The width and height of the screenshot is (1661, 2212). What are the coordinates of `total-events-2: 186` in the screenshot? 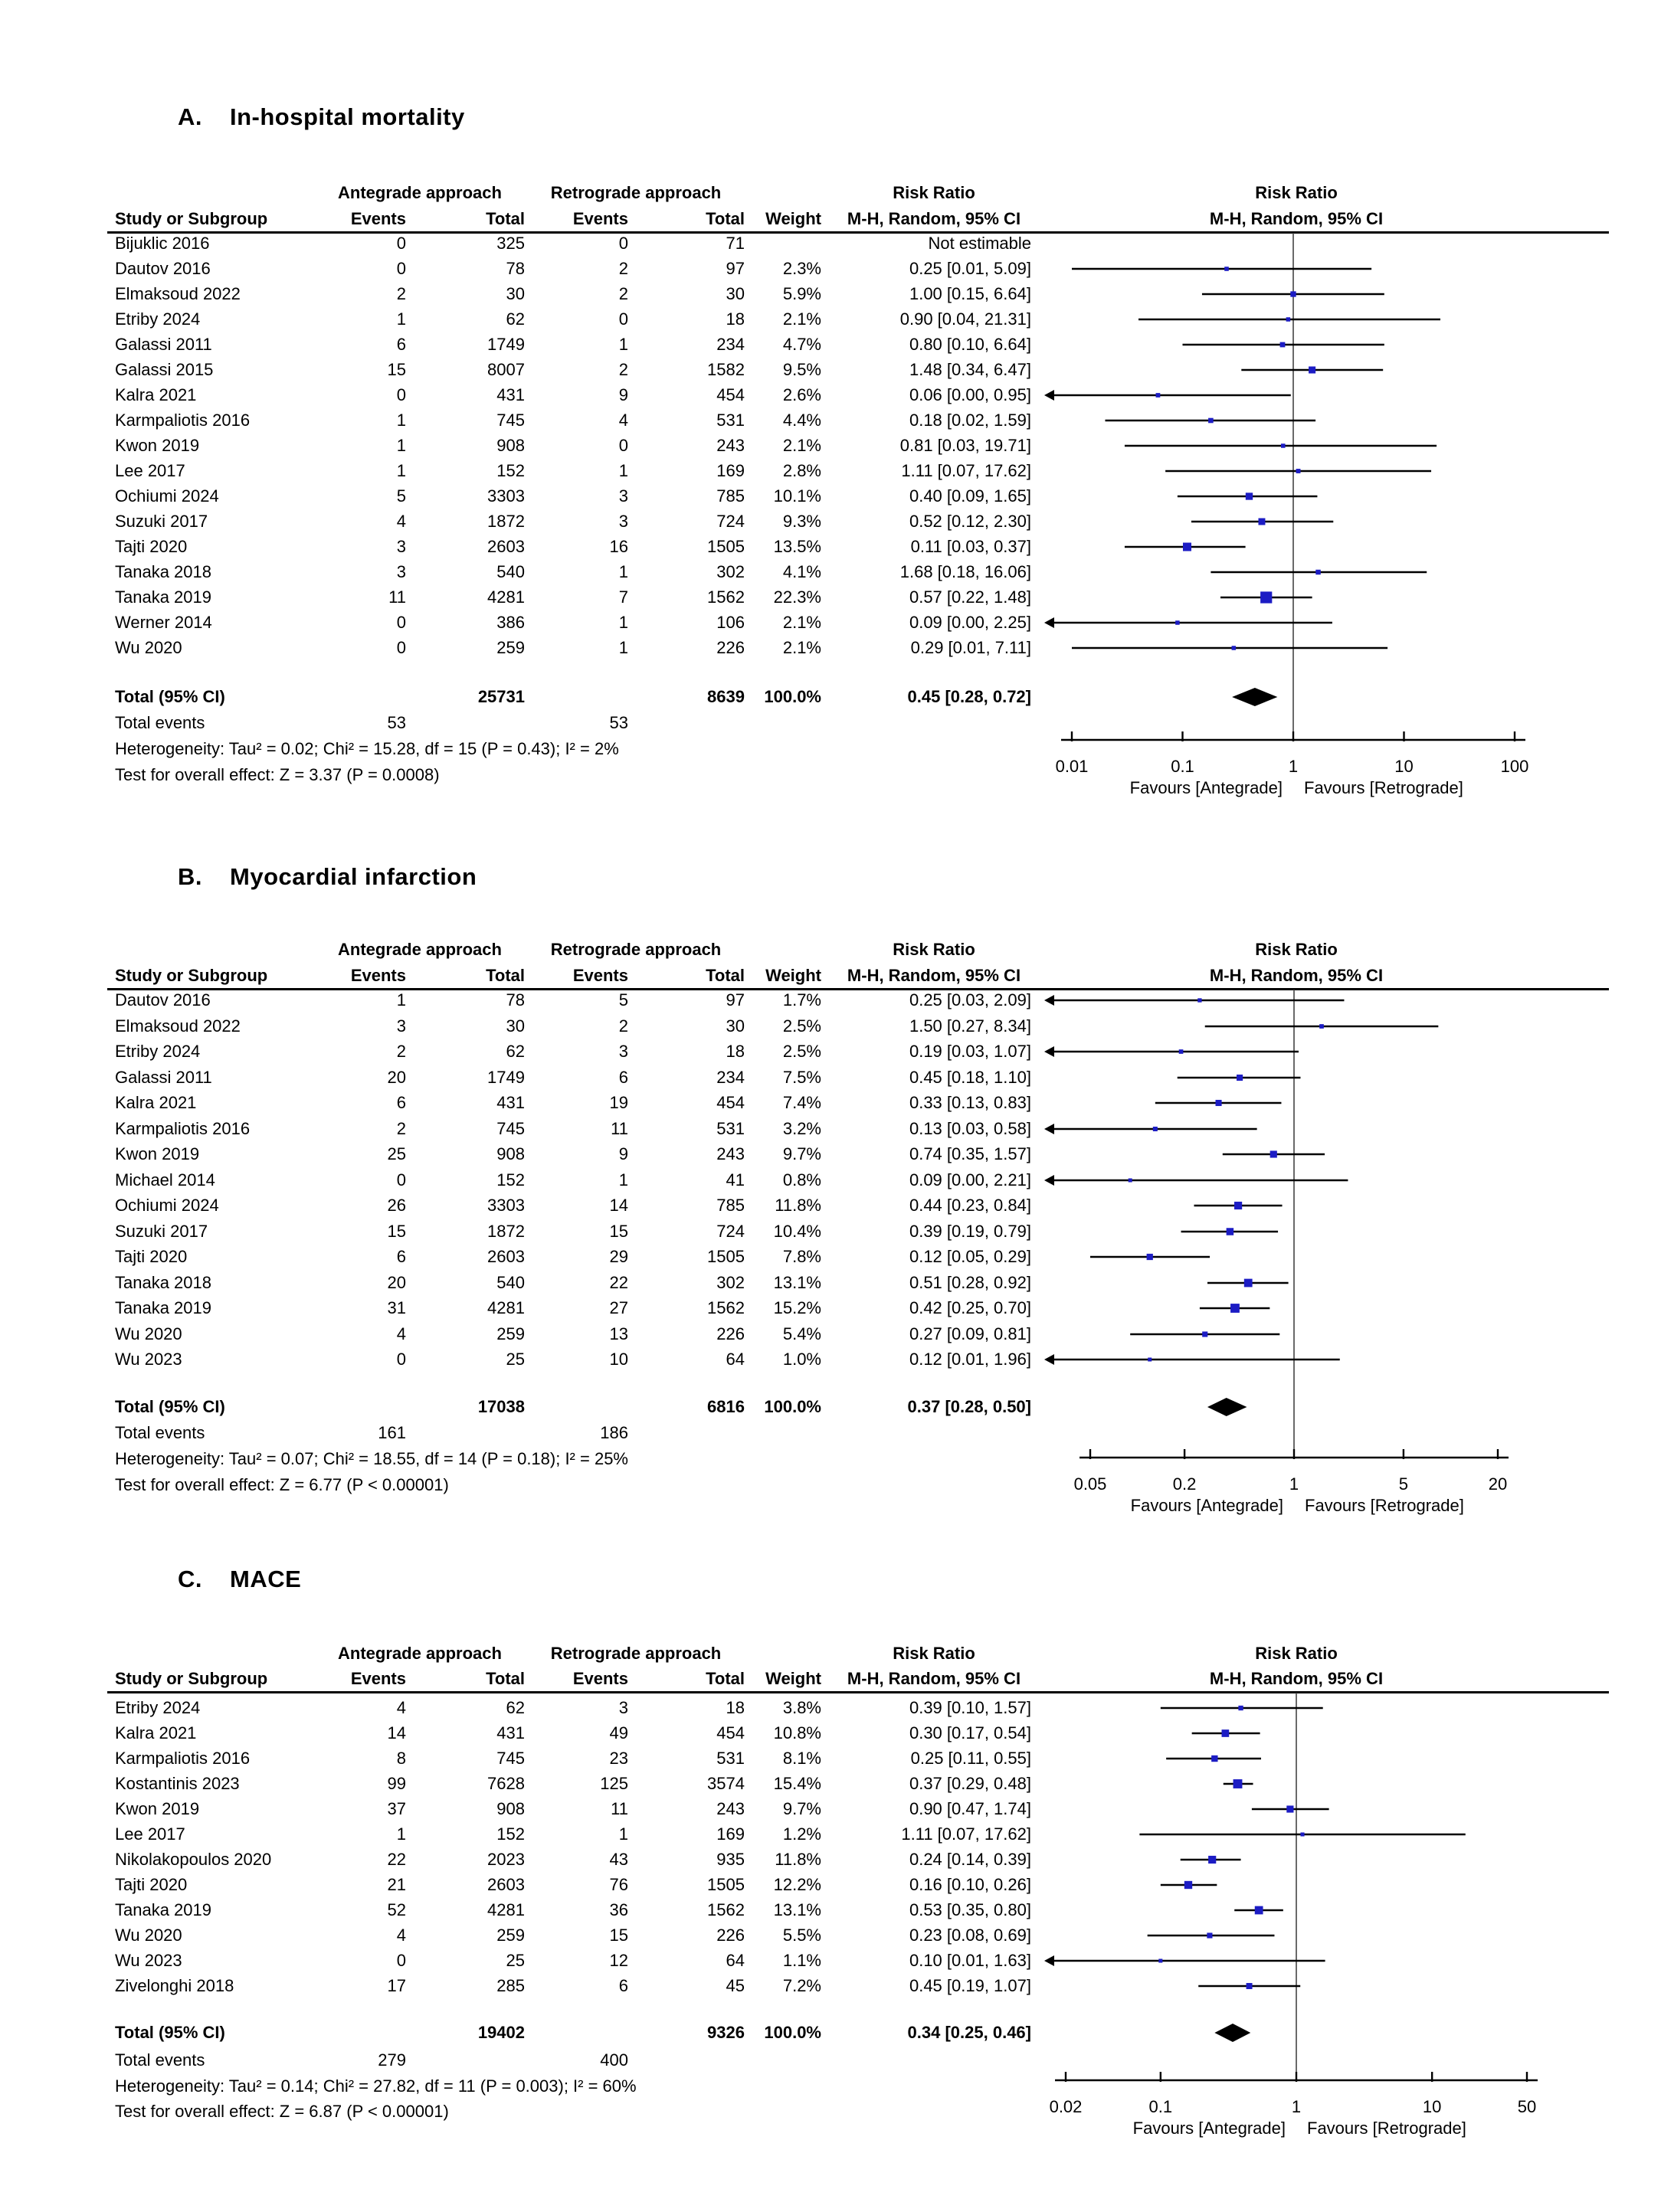 It's located at (614, 1433).